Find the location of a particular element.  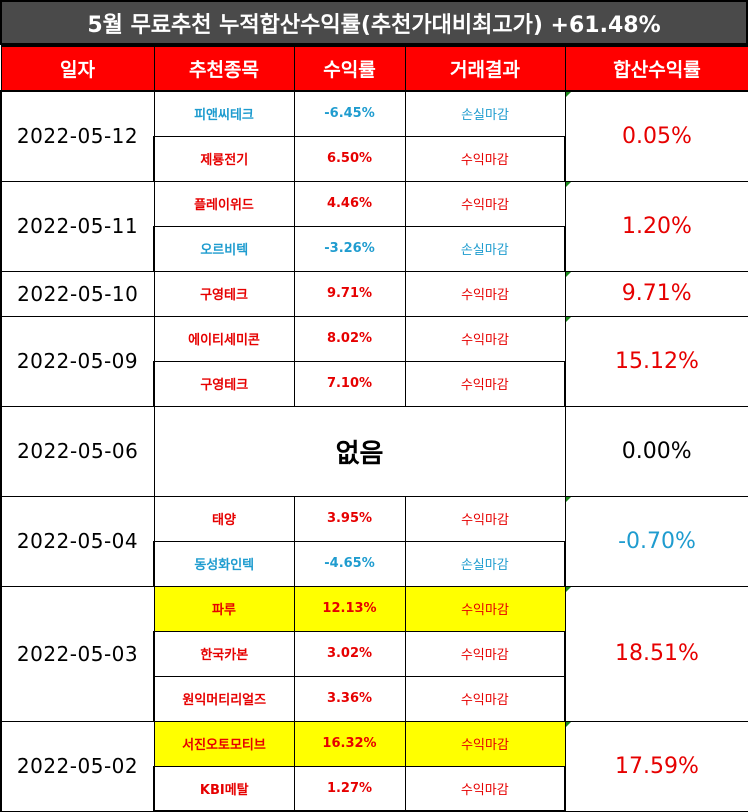

total-return-cell: 17.59% is located at coordinates (656, 766).